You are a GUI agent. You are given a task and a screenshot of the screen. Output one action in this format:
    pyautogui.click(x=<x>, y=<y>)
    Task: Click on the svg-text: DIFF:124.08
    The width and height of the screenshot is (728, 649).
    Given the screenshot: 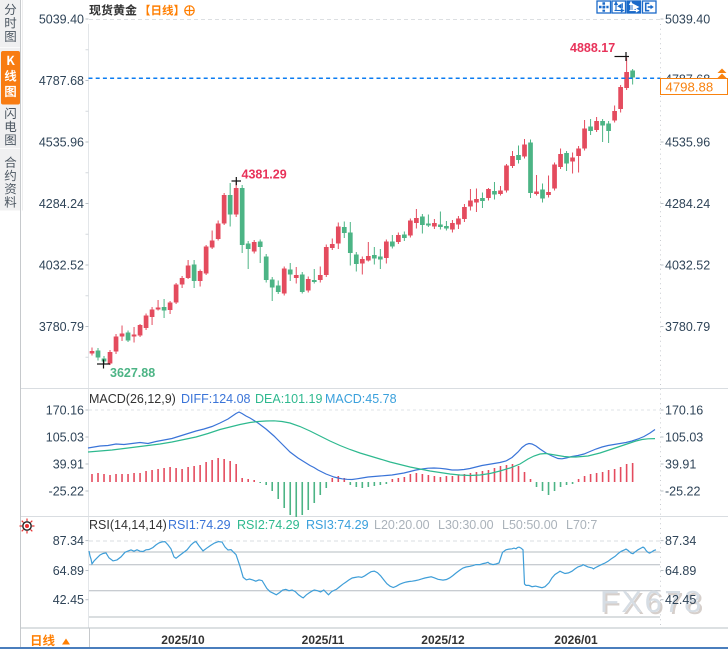 What is the action you would take?
    pyautogui.click(x=216, y=399)
    